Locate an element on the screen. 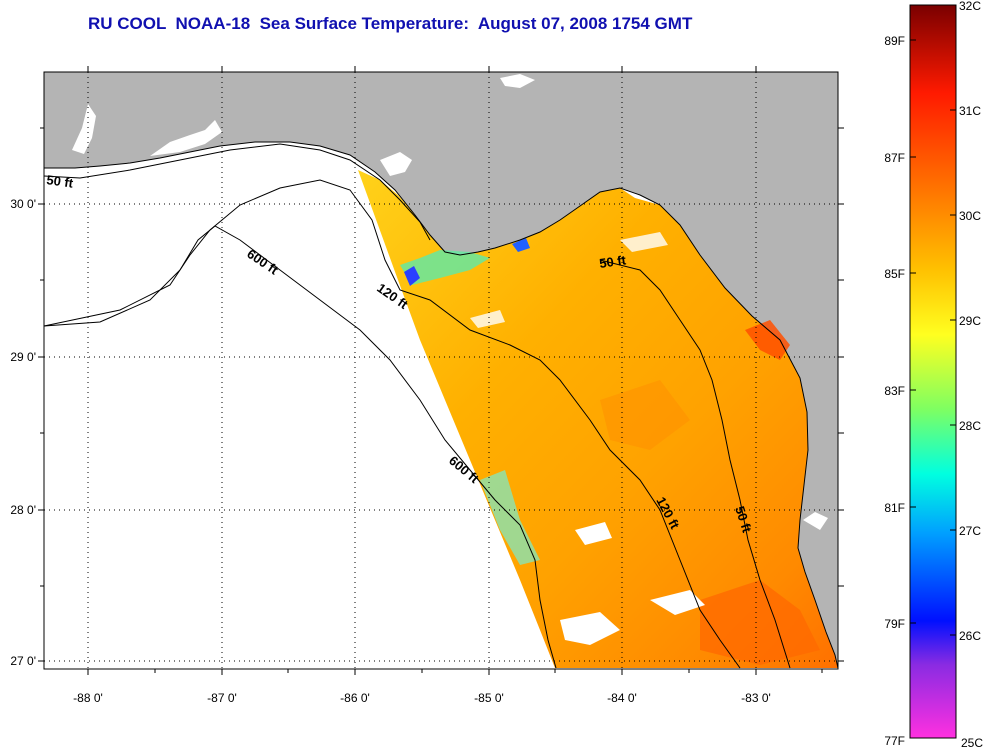  lon-label: -83 0' is located at coordinates (756, 698).